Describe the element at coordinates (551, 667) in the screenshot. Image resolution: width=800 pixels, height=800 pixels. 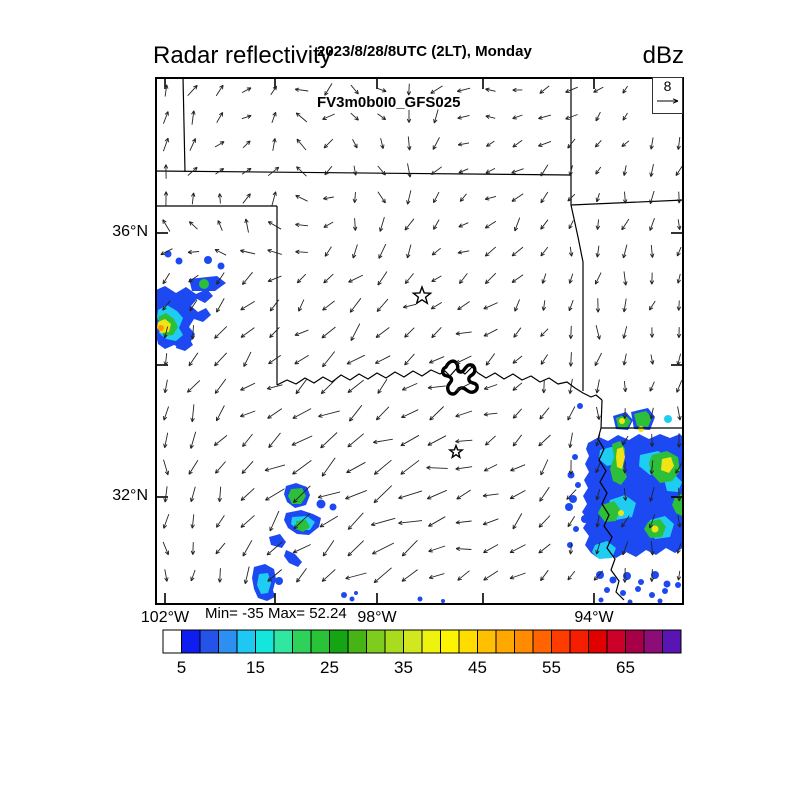
I see `colorbar-tick-label: 55` at that location.